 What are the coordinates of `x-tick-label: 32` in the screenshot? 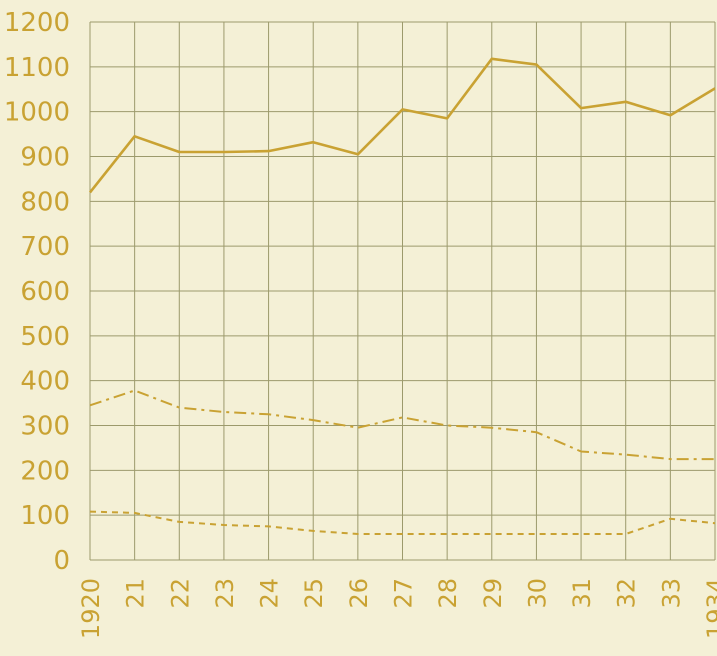 It's located at (627, 593).